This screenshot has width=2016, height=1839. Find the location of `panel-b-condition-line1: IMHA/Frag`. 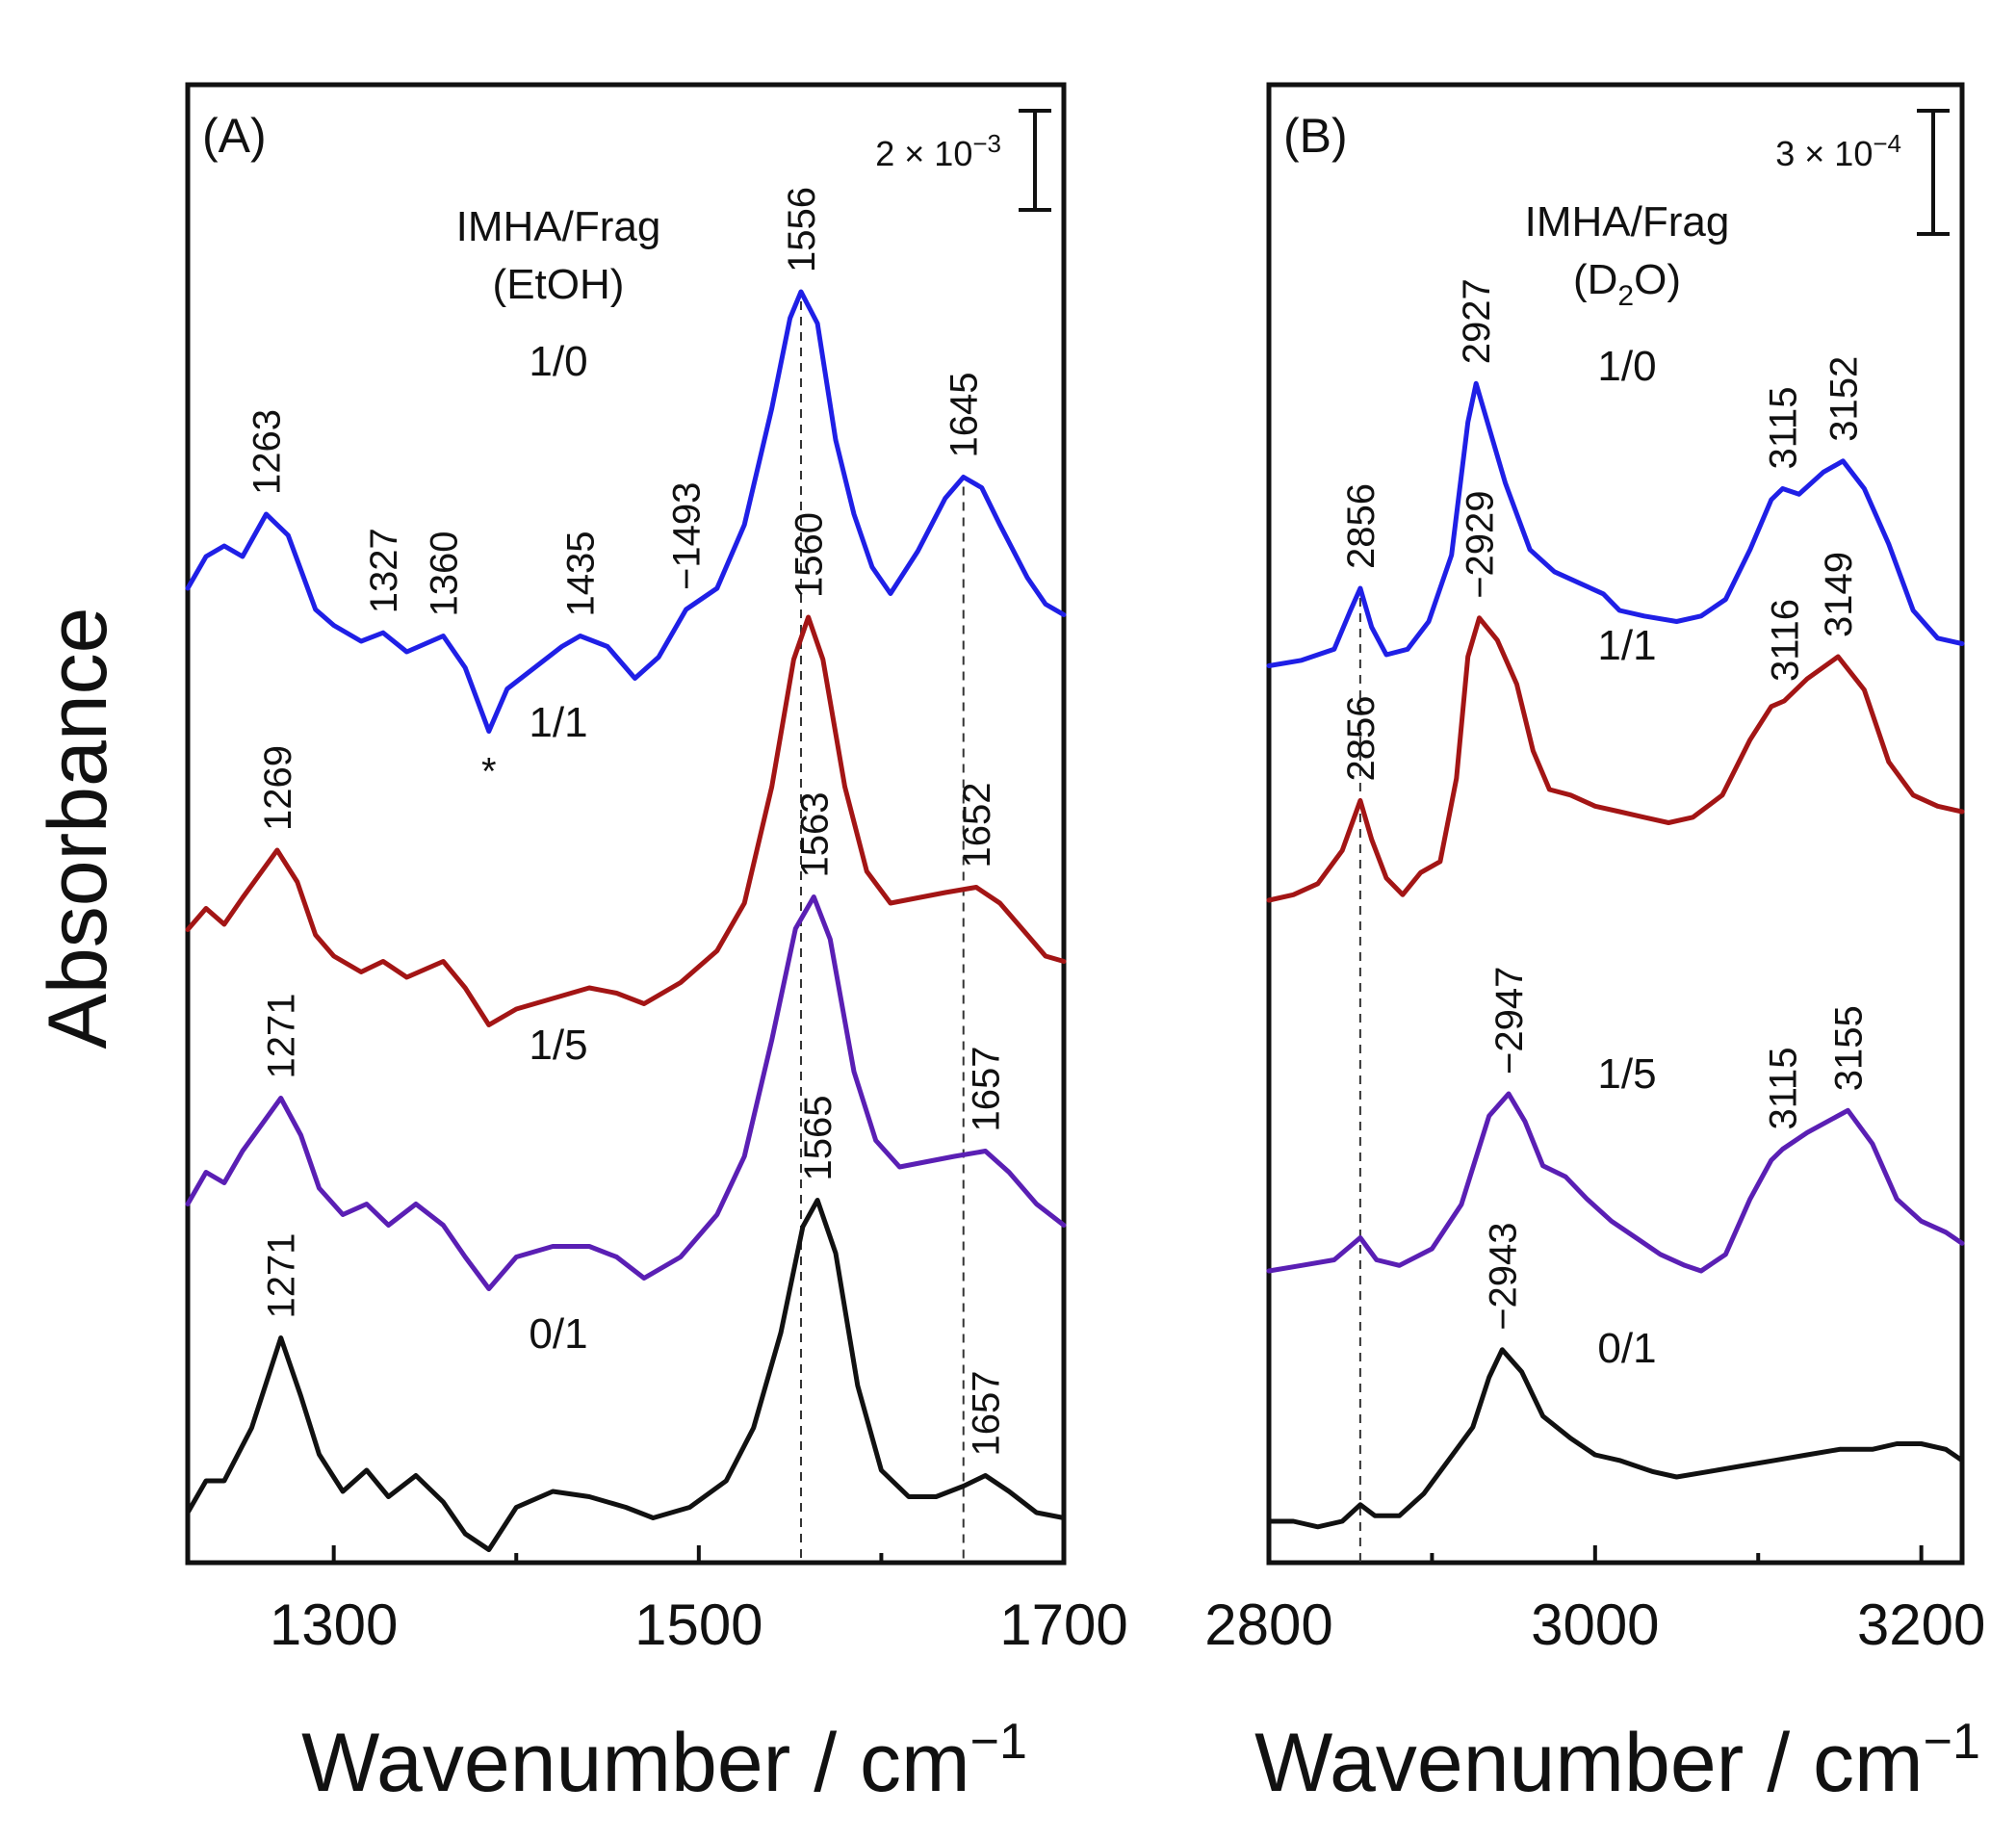

panel-b-condition-line1: IMHA/Frag is located at coordinates (1628, 222).